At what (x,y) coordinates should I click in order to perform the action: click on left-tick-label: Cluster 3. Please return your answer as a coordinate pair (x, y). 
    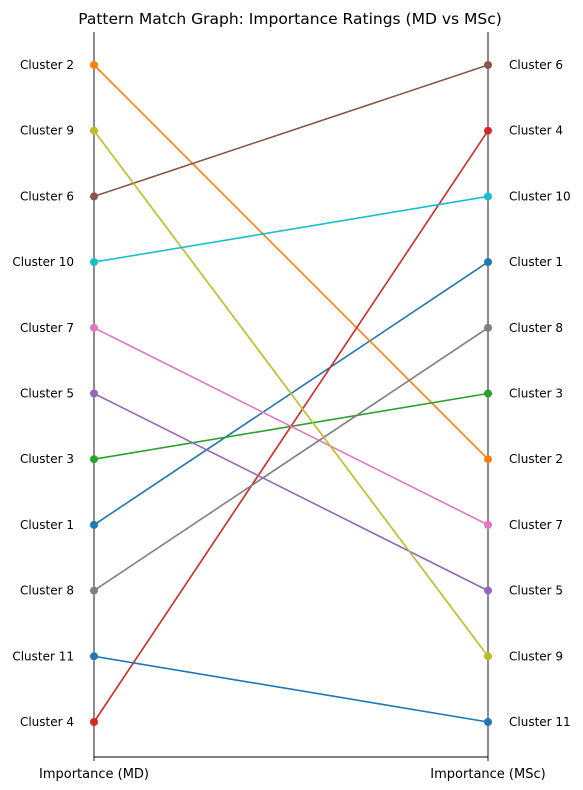
    Looking at the image, I should click on (47, 459).